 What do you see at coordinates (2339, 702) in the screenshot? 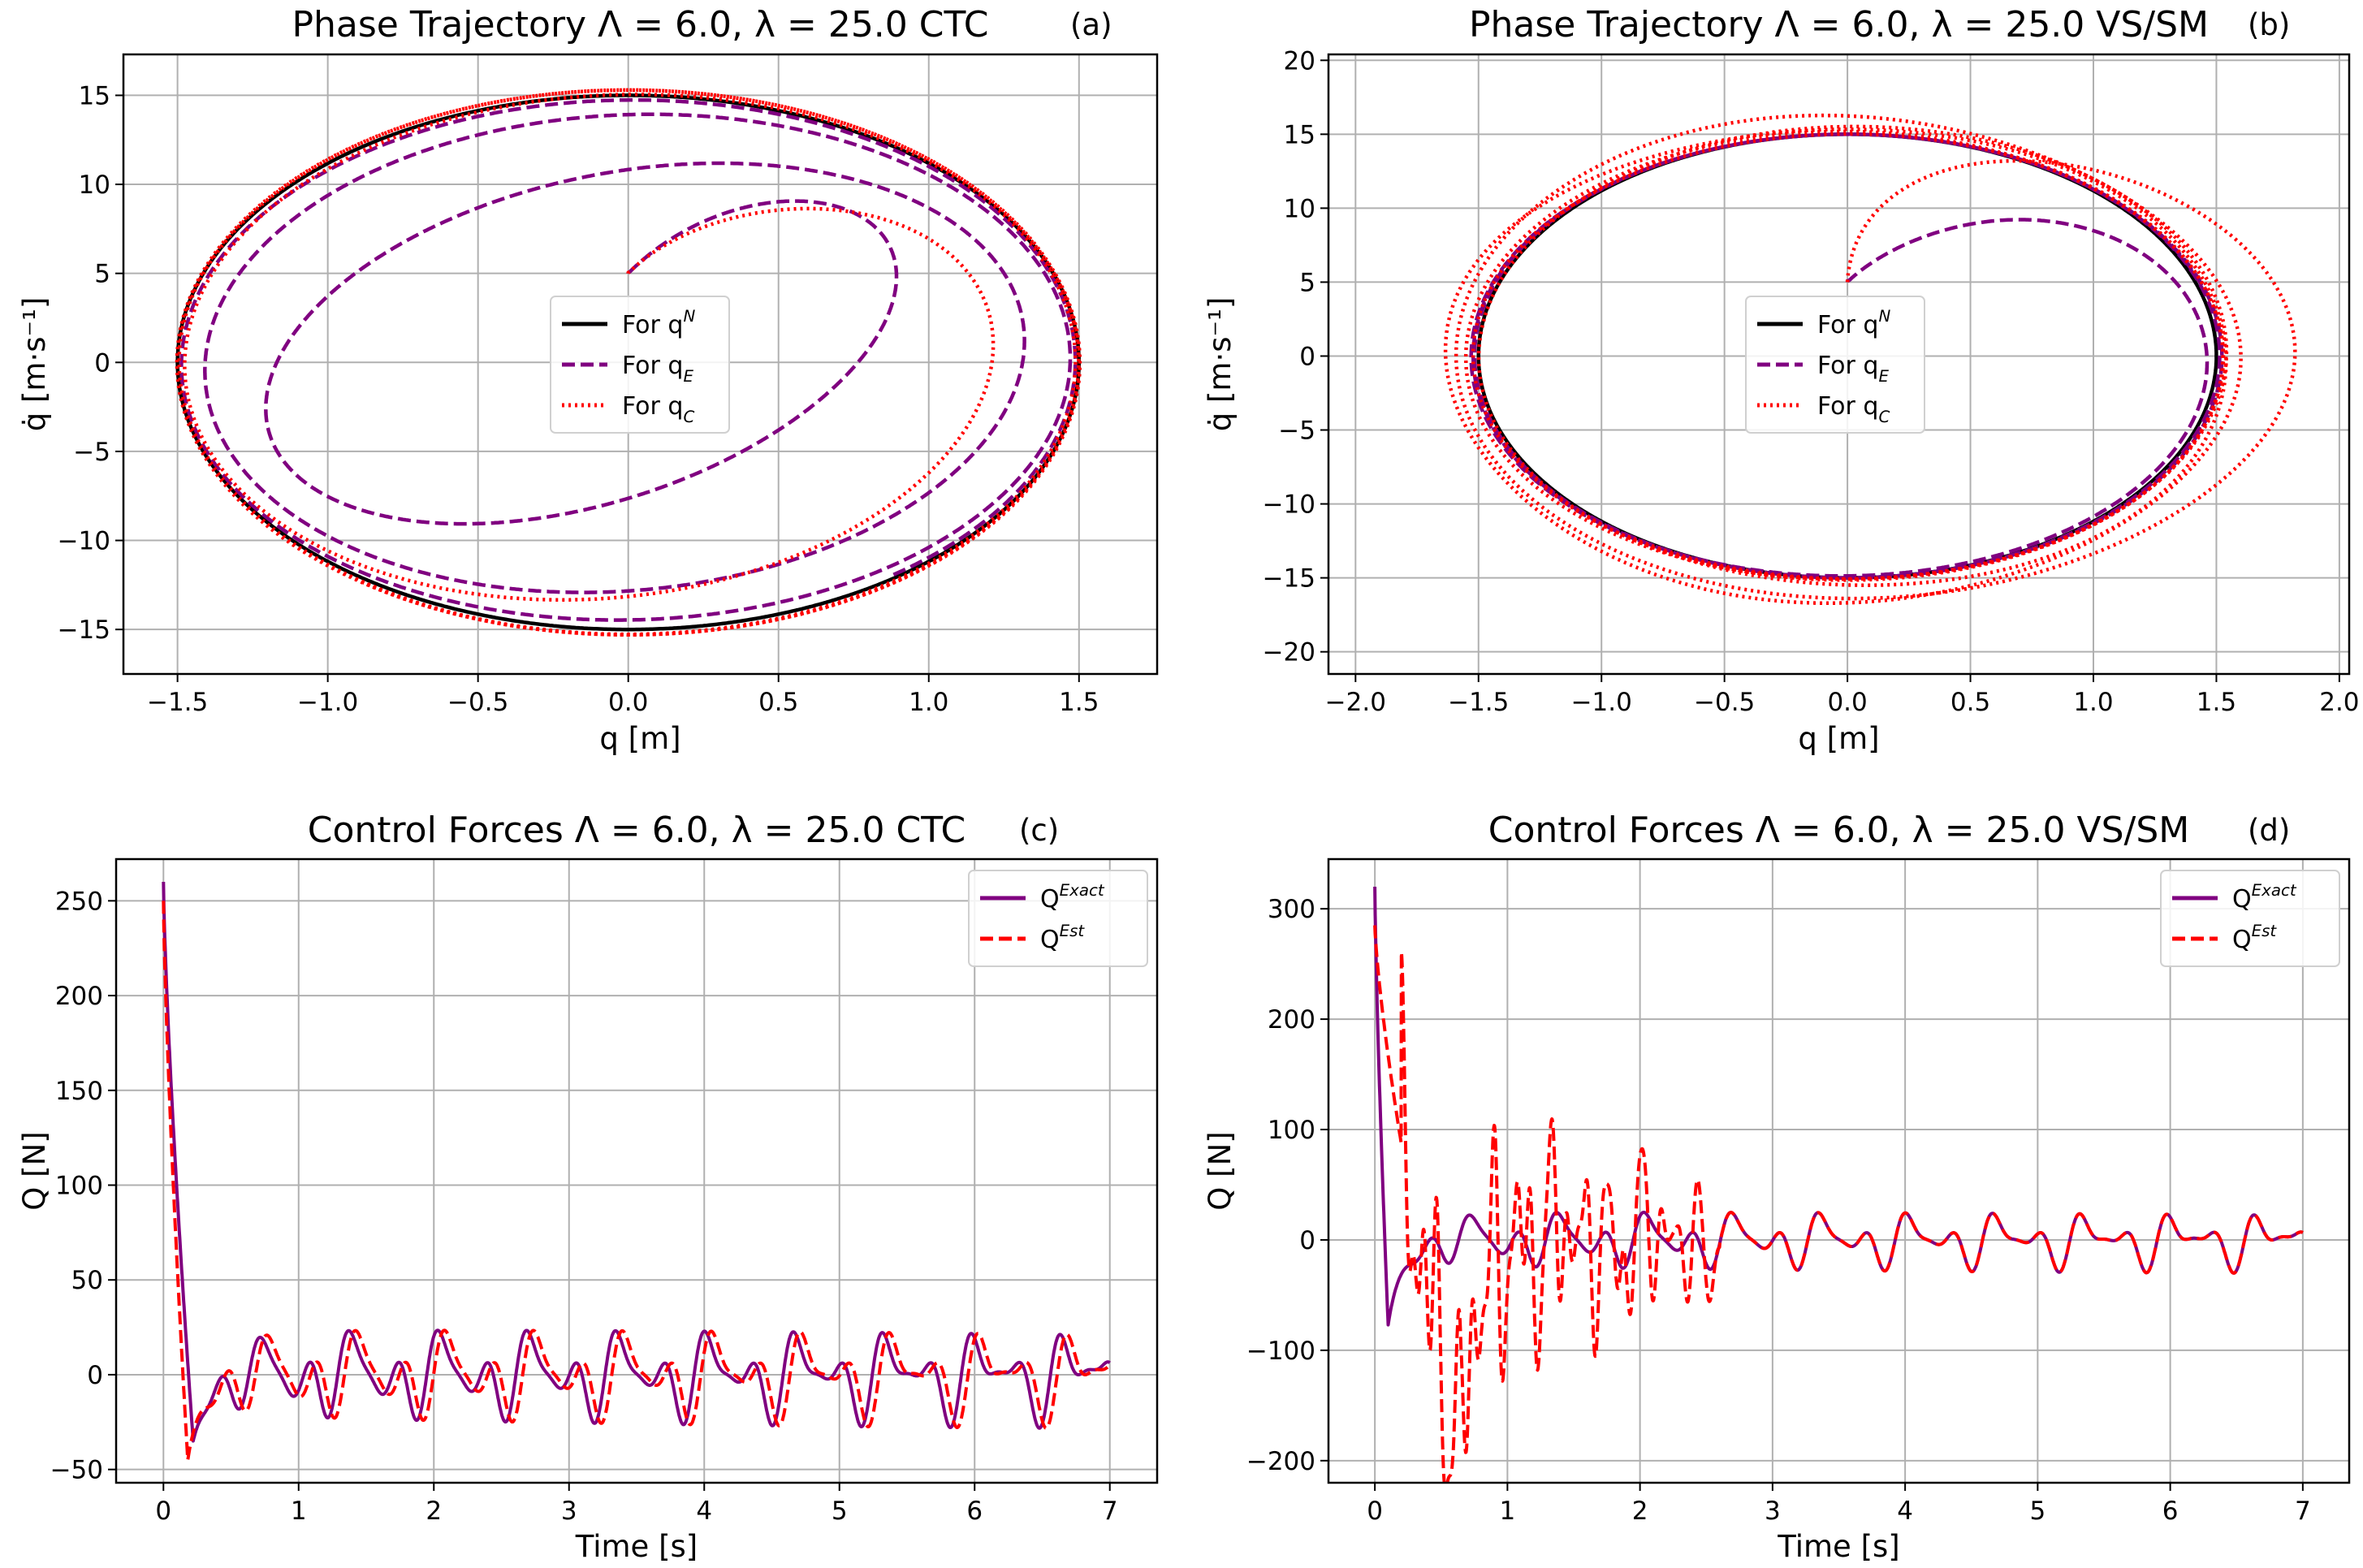
I see `x-tick-label: 2.0` at bounding box center [2339, 702].